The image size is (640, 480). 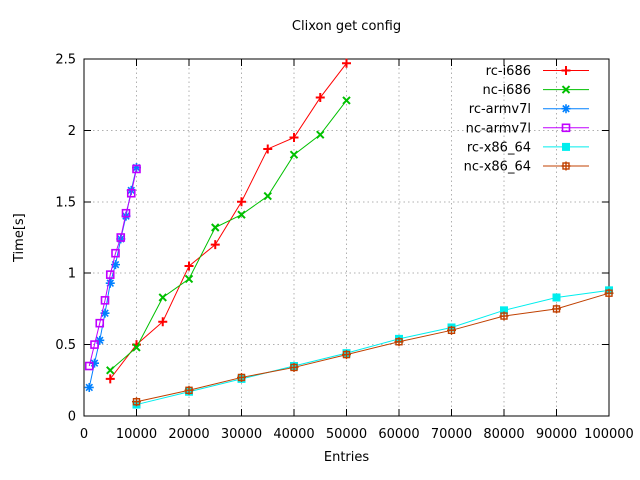 I want to click on x-axis-label: Entries, so click(x=346, y=457).